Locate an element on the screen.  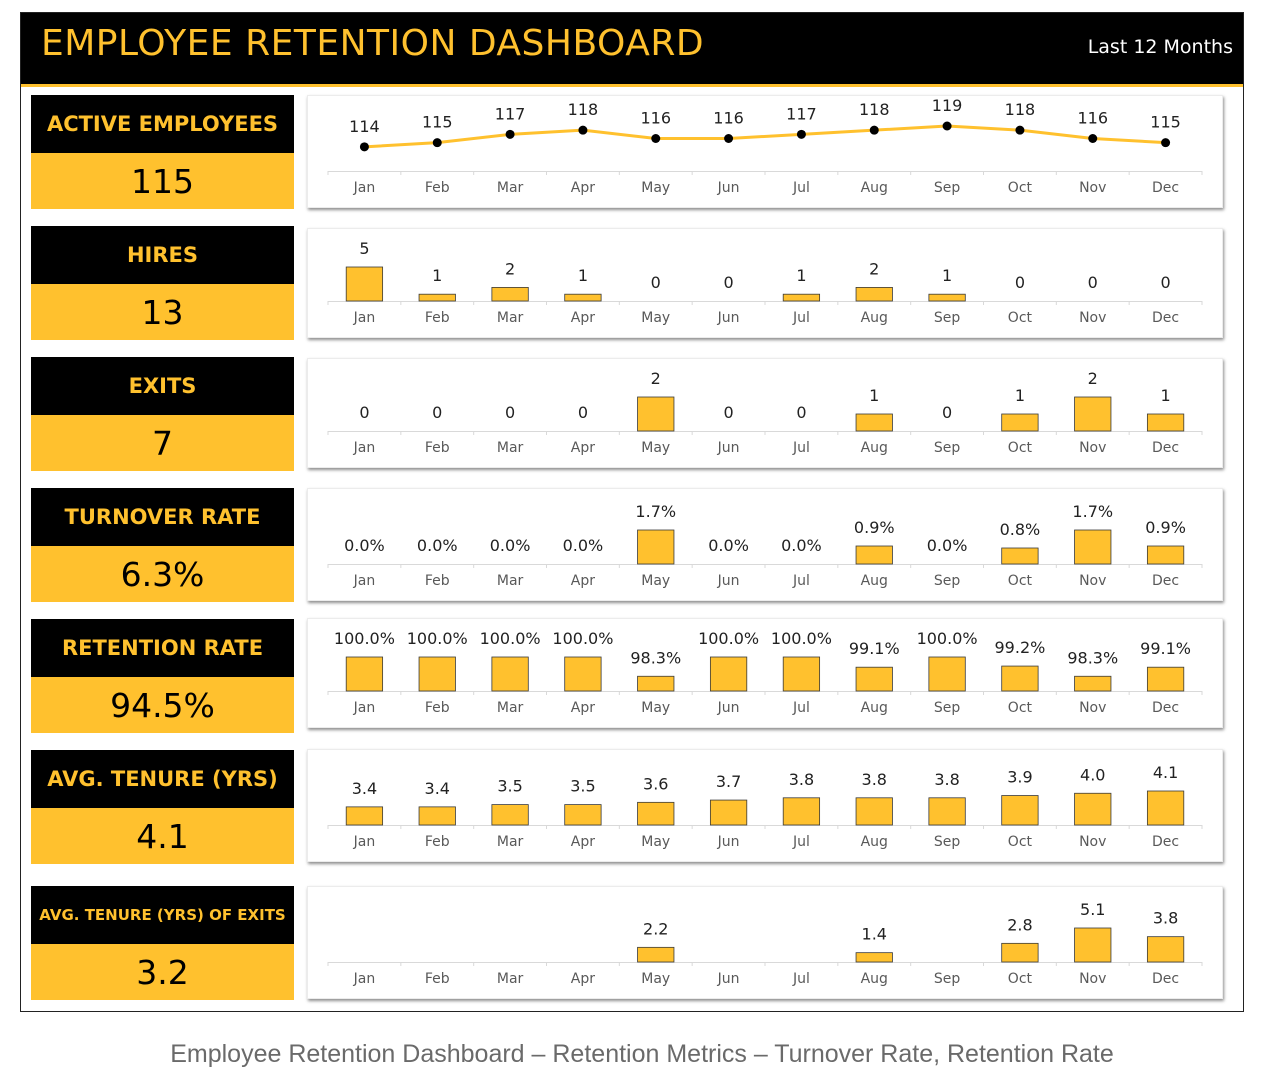
x-tick-label: May is located at coordinates (655, 188).